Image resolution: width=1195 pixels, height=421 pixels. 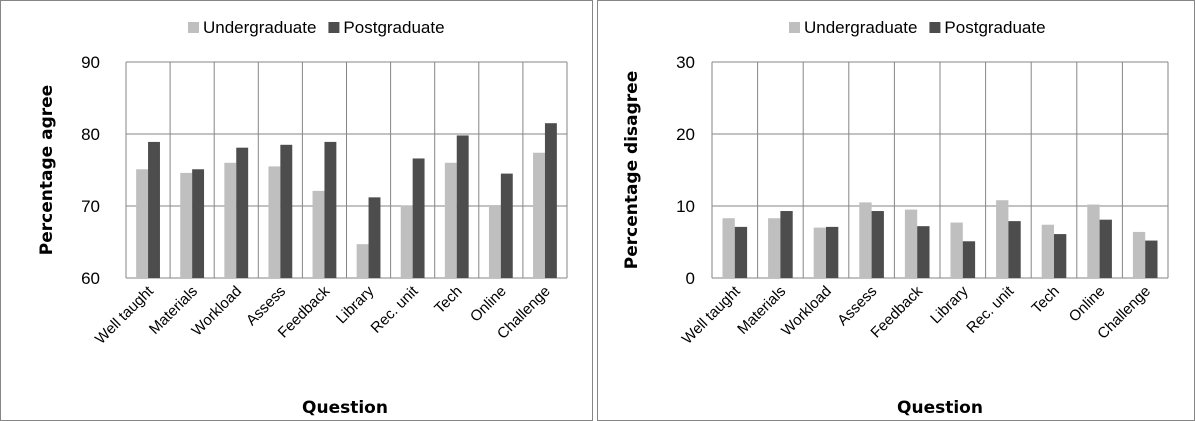 I want to click on y-tick-label: 80, so click(x=90, y=134).